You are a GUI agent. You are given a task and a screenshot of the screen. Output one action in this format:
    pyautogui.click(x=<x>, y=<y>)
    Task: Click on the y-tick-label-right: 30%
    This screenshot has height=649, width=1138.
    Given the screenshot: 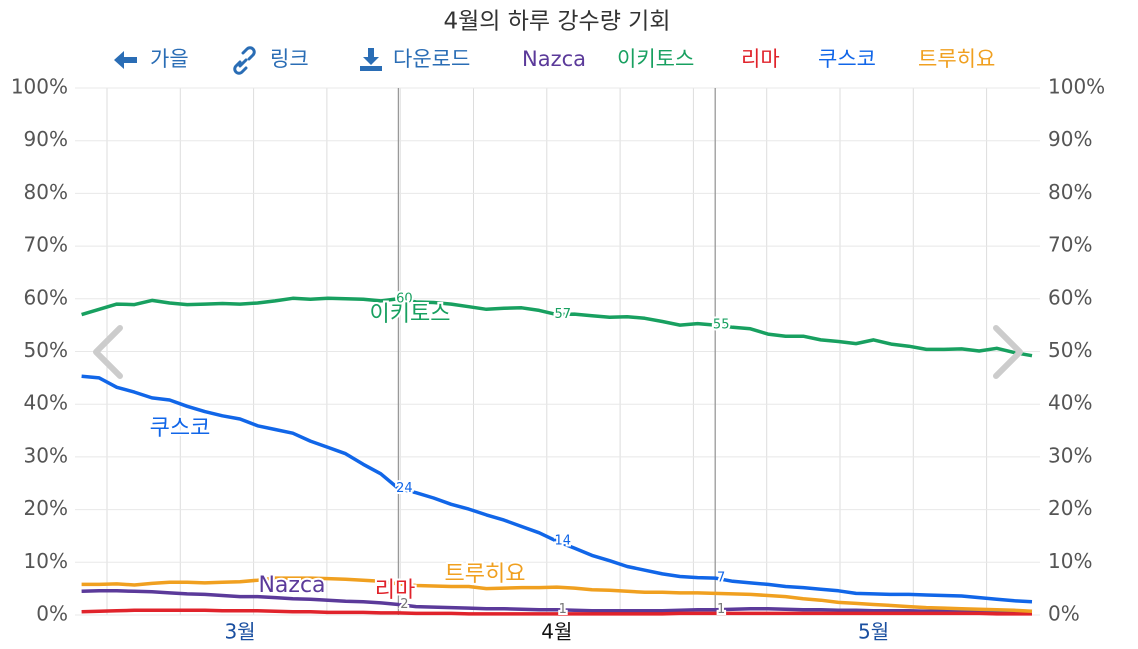 What is the action you would take?
    pyautogui.click(x=1070, y=455)
    